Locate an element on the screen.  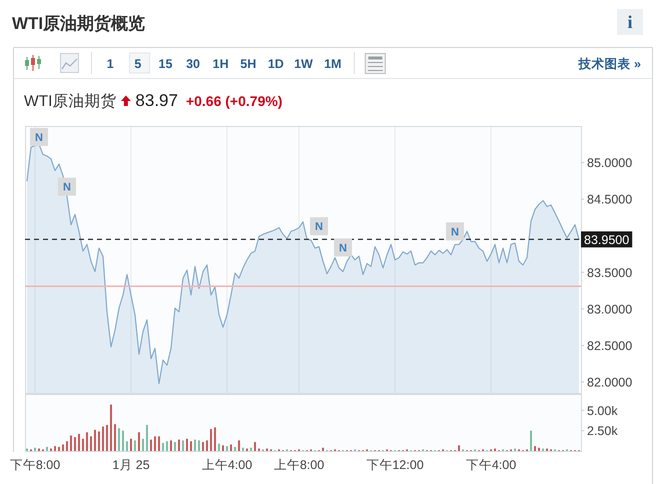
text: WTI原油期货 83.97 +0.66 (+0.79%) is located at coordinates (153, 100).